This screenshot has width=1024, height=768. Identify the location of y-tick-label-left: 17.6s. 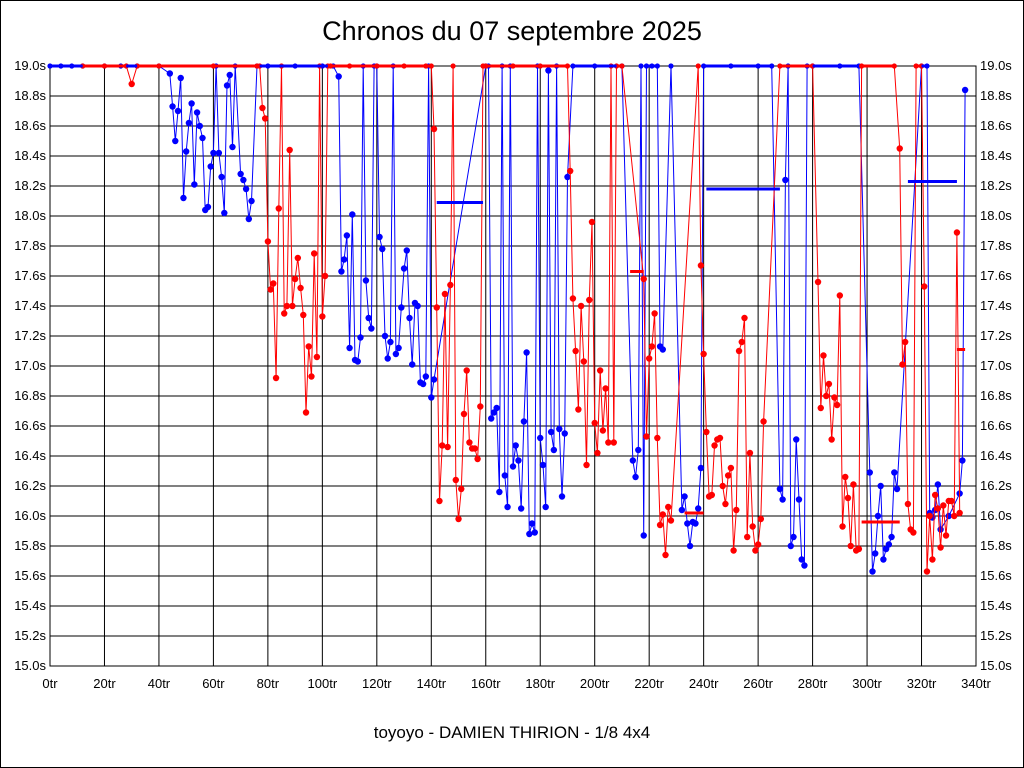
(30, 275).